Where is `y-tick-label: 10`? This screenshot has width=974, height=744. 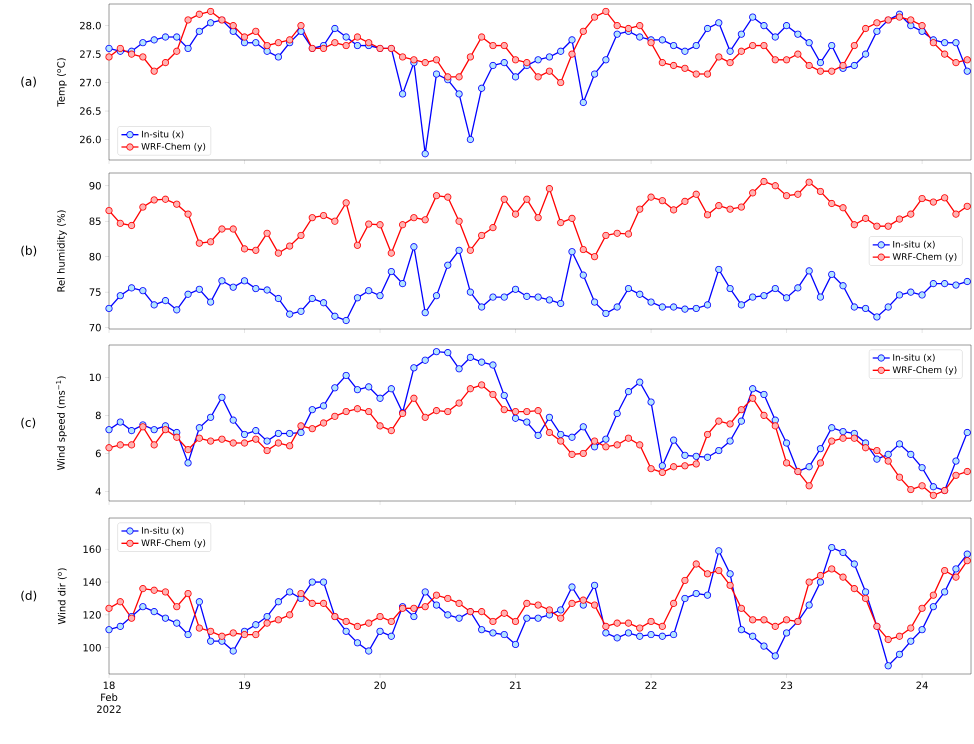 y-tick-label: 10 is located at coordinates (95, 378).